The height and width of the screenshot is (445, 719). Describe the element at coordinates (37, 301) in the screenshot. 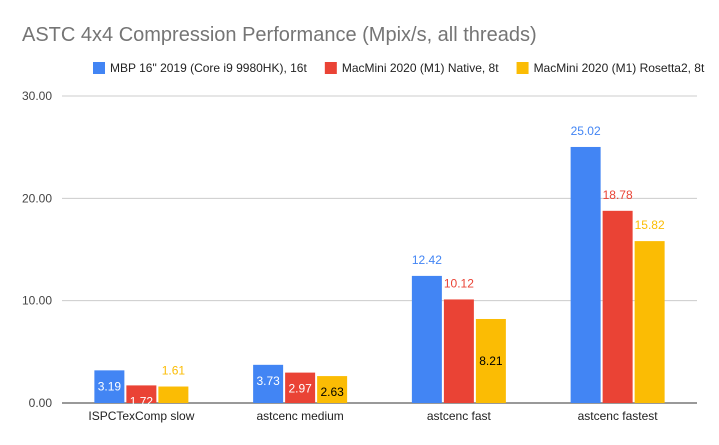

I see `y-tick-label: 10.00` at that location.